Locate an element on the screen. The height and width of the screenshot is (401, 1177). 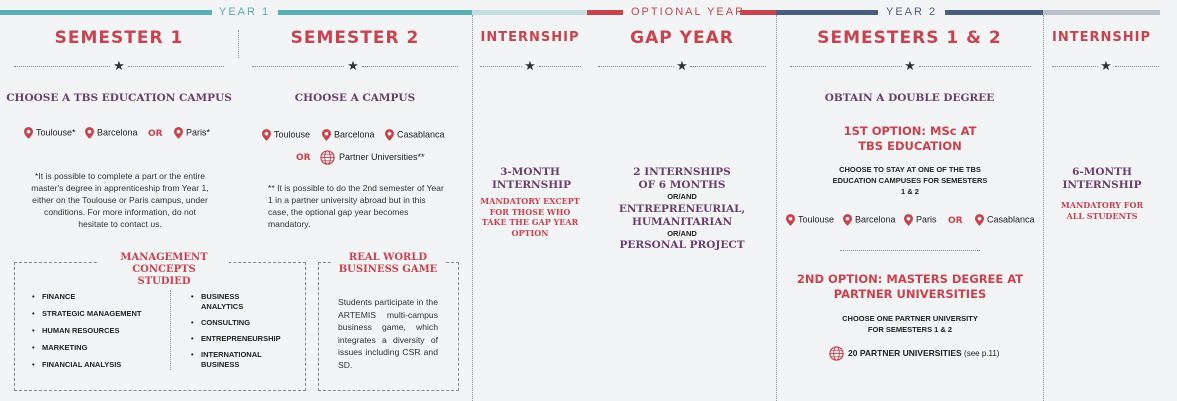
concept-item: BUSINESS ANALYTICS is located at coordinates (236, 302).